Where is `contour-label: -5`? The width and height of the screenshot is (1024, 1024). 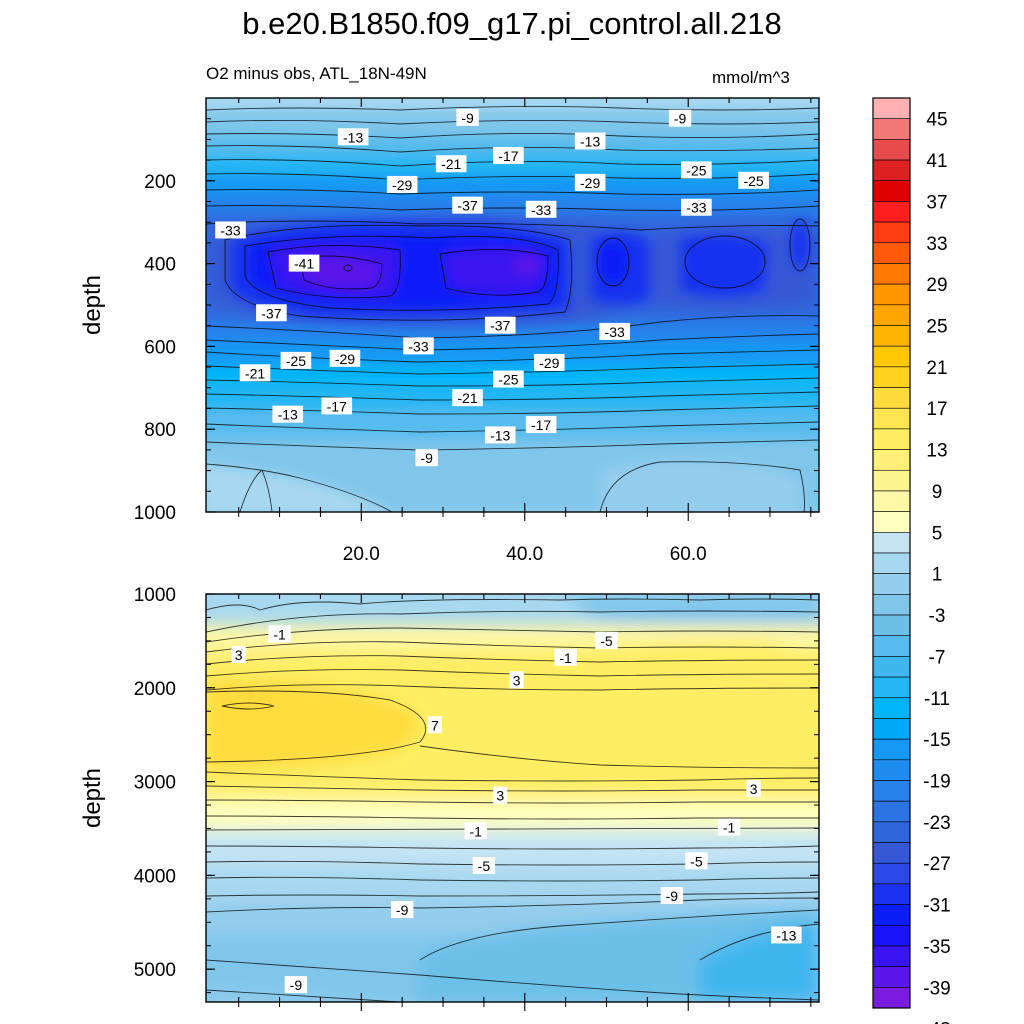 contour-label: -5 is located at coordinates (484, 865).